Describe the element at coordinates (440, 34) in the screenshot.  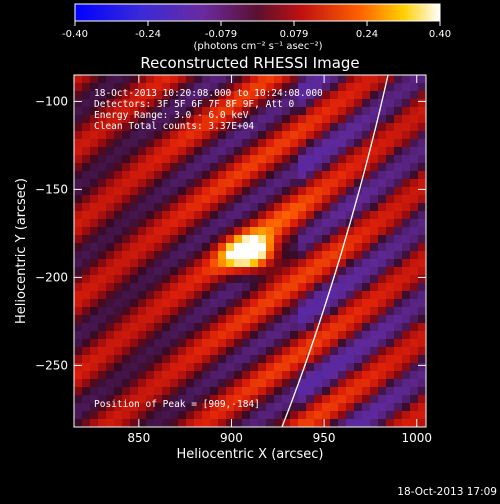
I see `colorbar-tick-label: 0.40` at that location.